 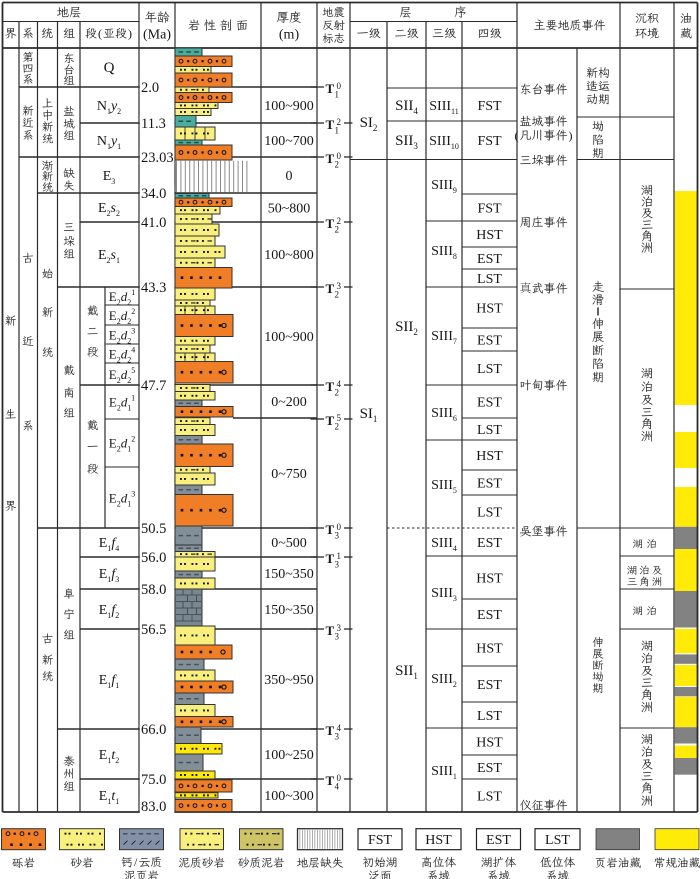 What do you see at coordinates (289, 255) in the screenshot?
I see `svg-text: 100~800` at bounding box center [289, 255].